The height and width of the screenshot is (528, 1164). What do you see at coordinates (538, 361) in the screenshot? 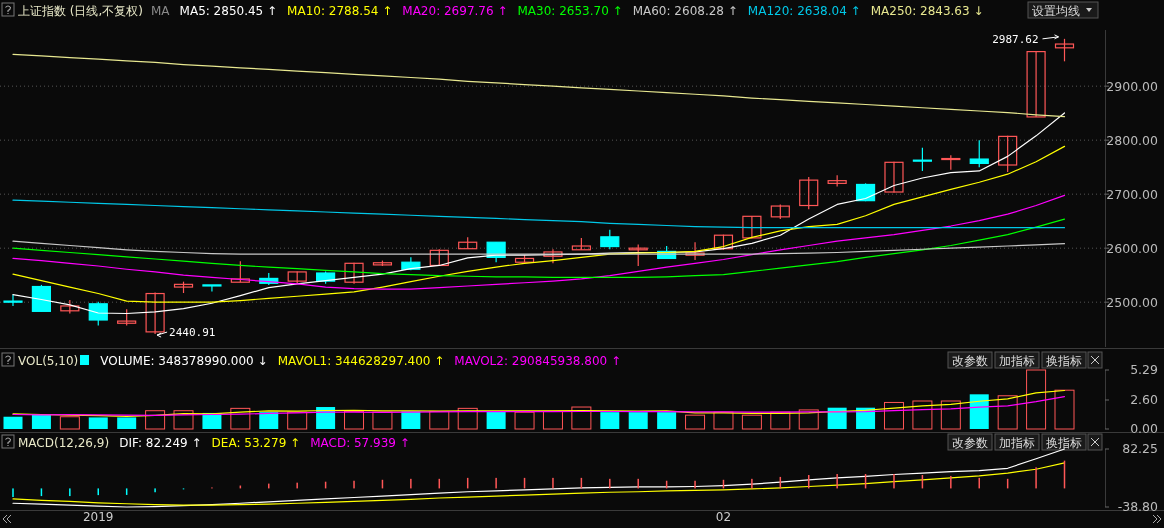
I see `text: MAVOL2: 290845938.800 ↑` at bounding box center [538, 361].